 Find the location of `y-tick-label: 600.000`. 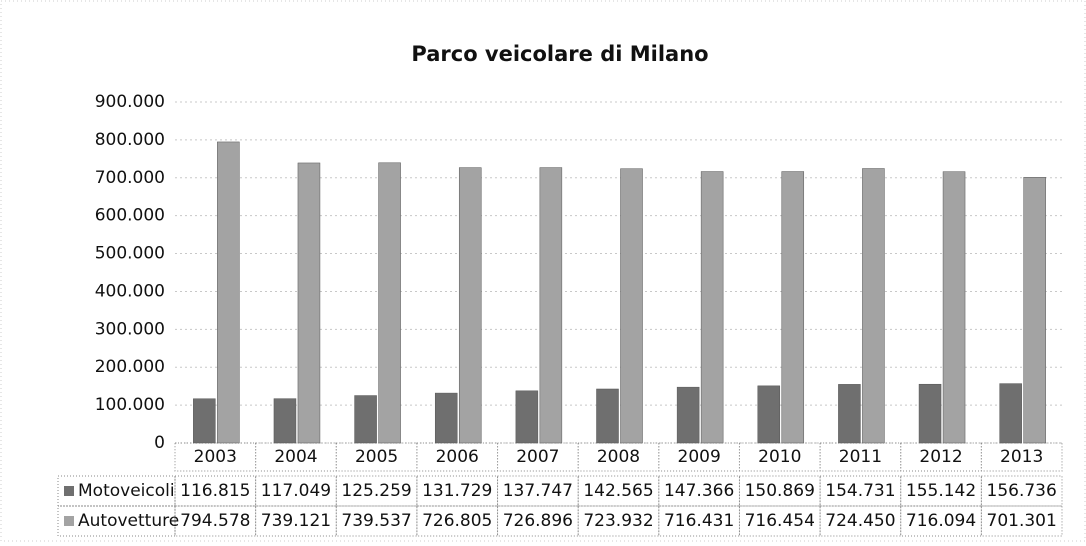

y-tick-label: 600.000 is located at coordinates (130, 216).